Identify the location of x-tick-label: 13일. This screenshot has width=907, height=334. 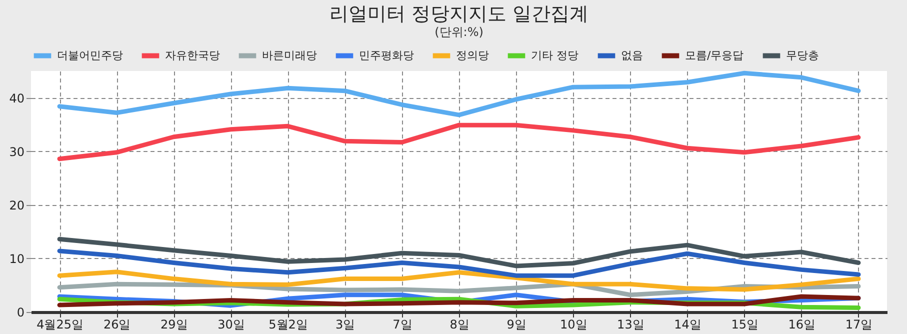
(630, 325).